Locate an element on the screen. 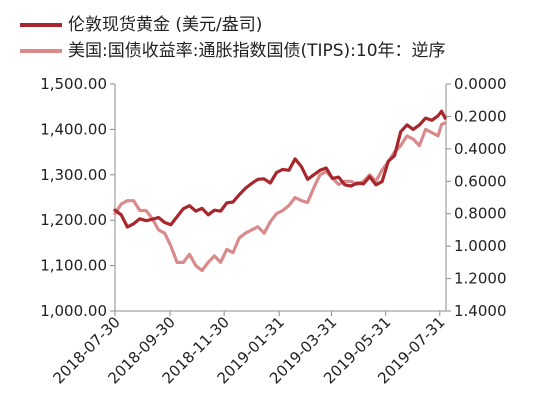 This screenshot has width=550, height=414. y-left-tick-label: 1,300.00 is located at coordinates (73, 175).